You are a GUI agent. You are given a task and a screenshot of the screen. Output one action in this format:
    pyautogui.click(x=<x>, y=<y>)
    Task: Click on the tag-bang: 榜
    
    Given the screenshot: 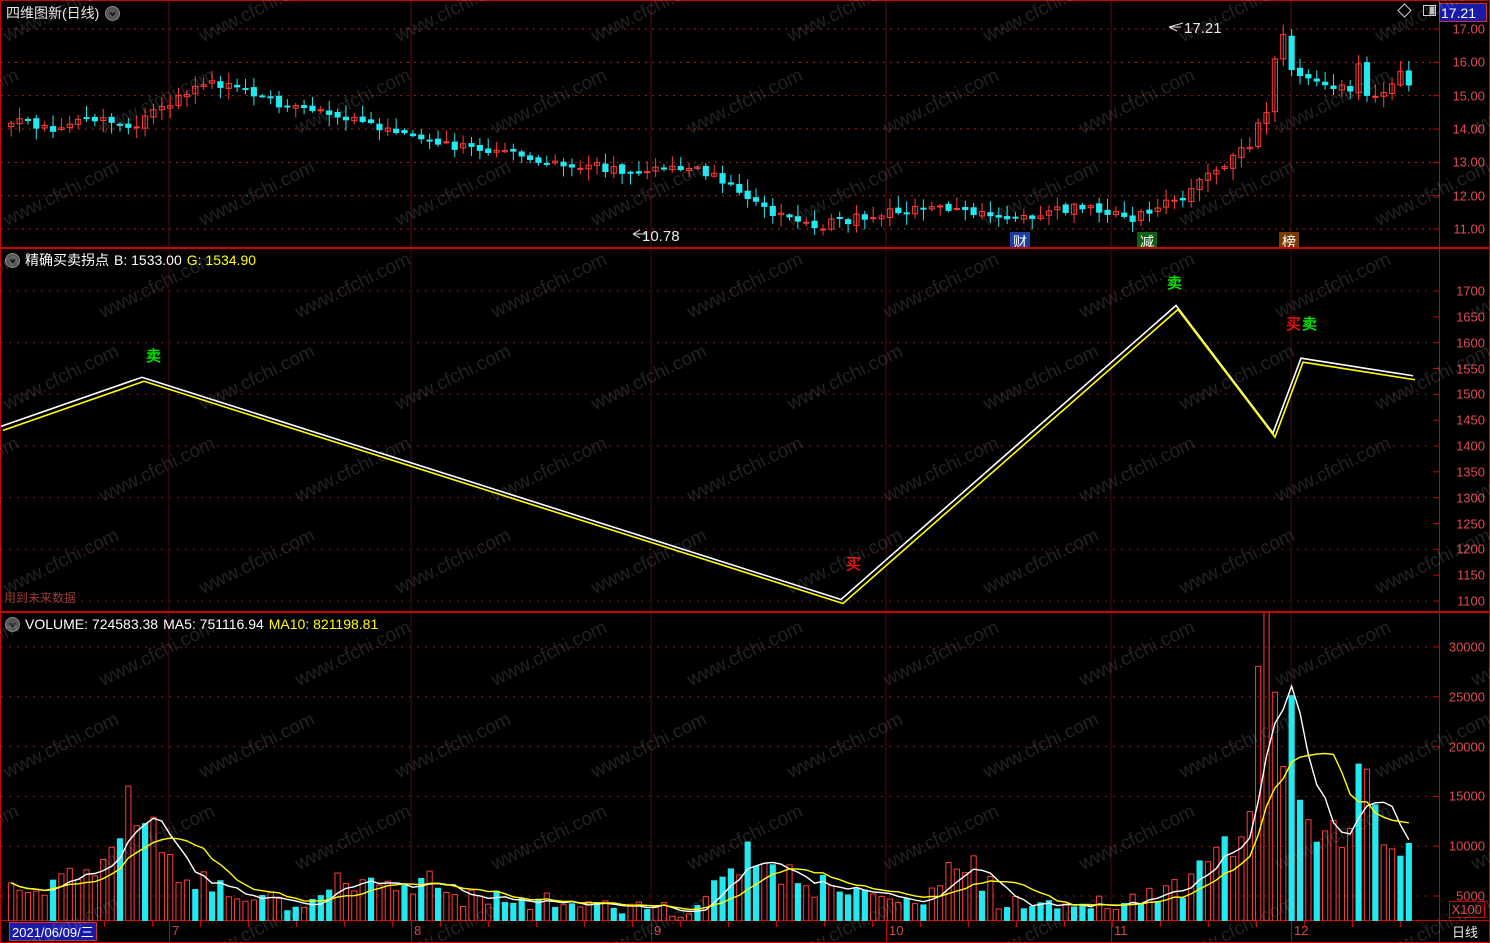 What is the action you would take?
    pyautogui.click(x=1289, y=239)
    